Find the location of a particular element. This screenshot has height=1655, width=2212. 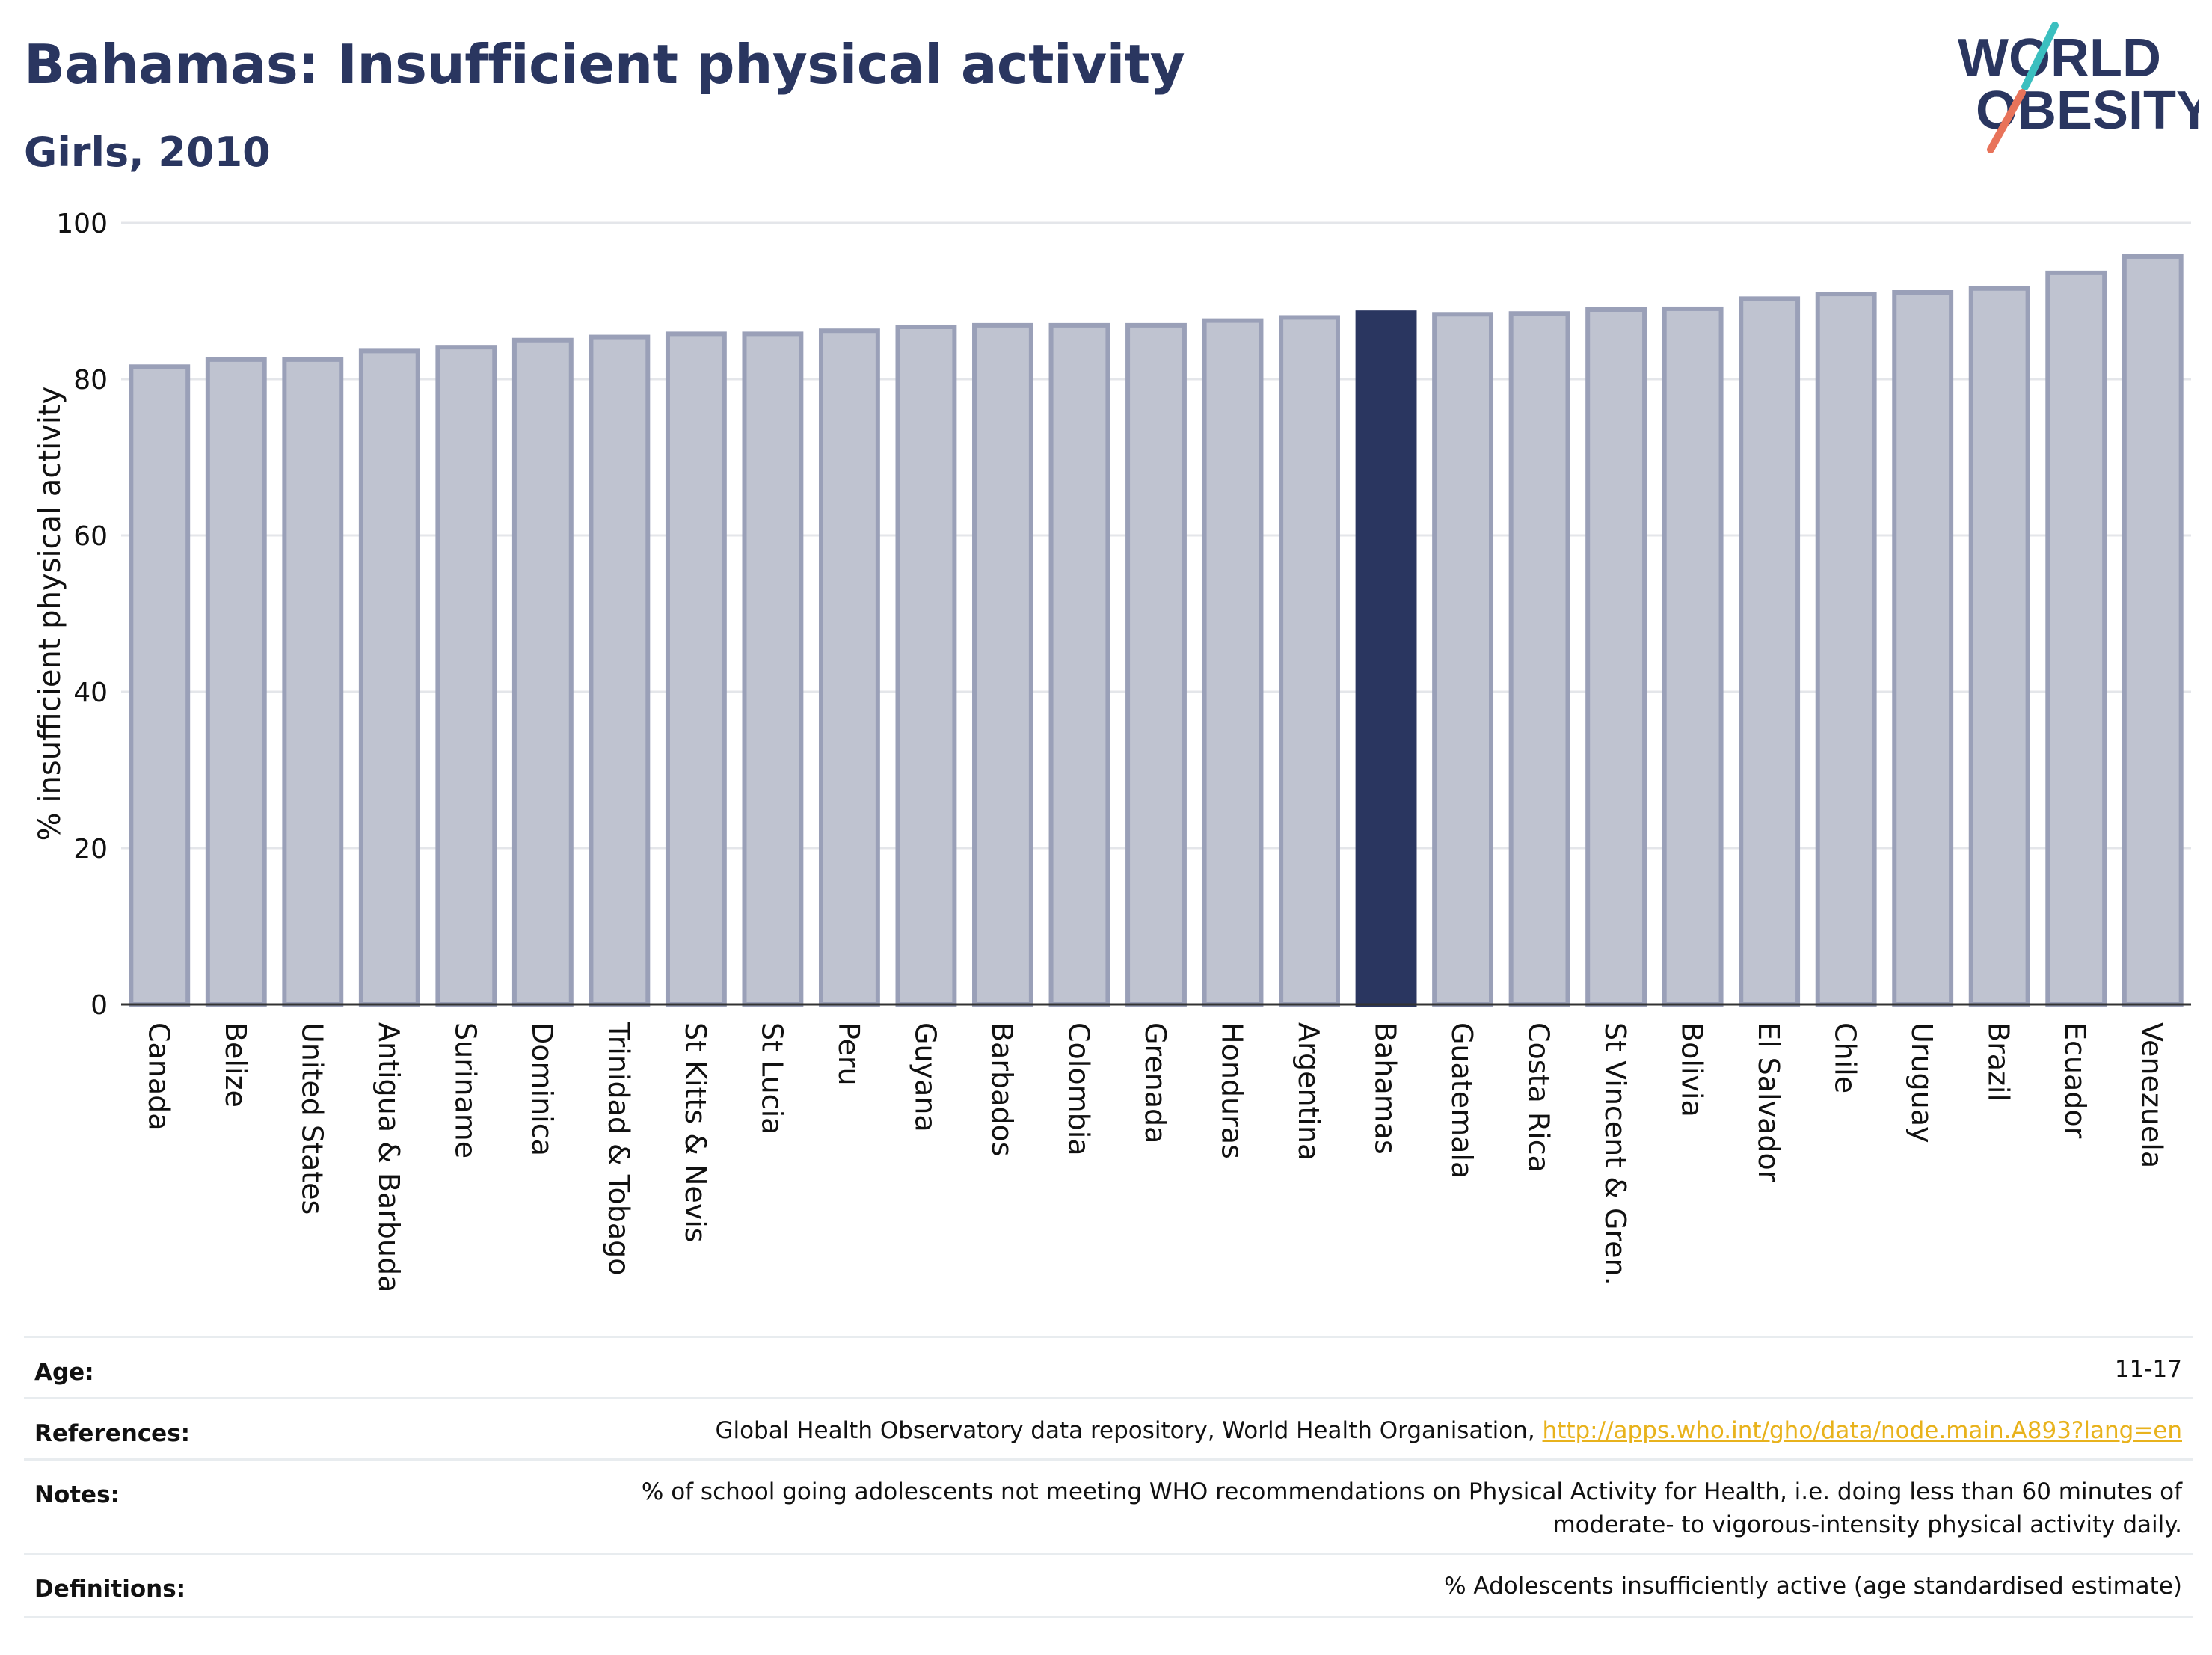

x-tick-label: El Salvador is located at coordinates (1768, 1102).